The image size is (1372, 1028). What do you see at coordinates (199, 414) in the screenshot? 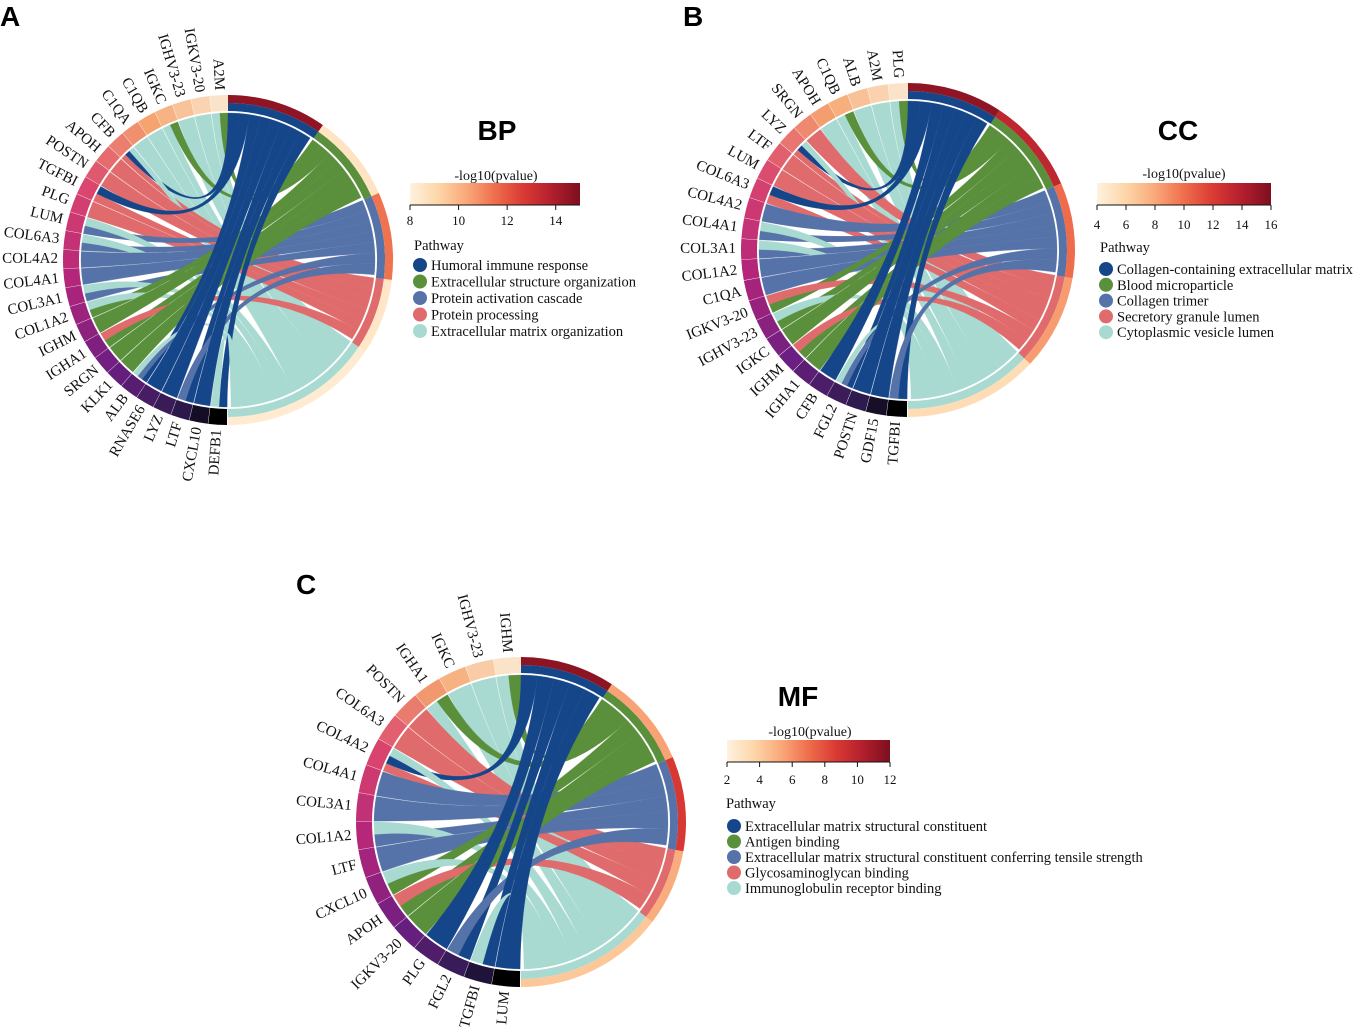
I see `gene-segment-cxcl10` at bounding box center [199, 414].